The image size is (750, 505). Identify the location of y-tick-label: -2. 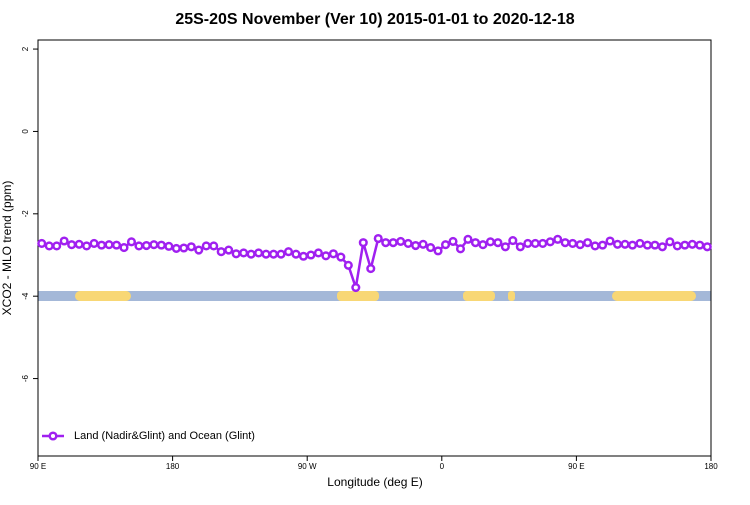
(25, 214).